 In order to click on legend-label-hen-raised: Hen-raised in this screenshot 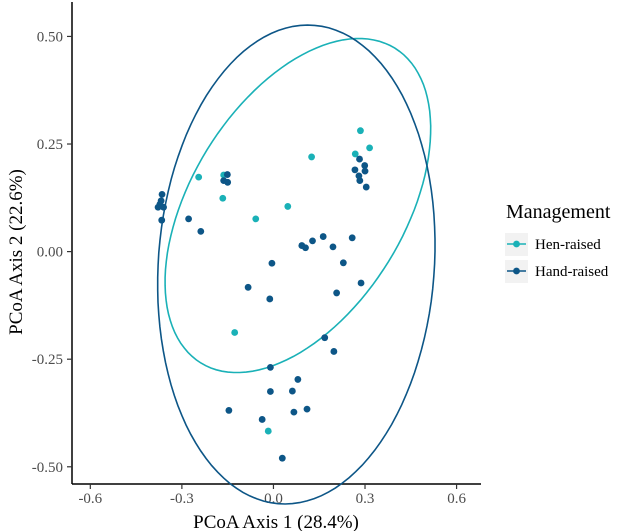, I will do `click(568, 245)`.